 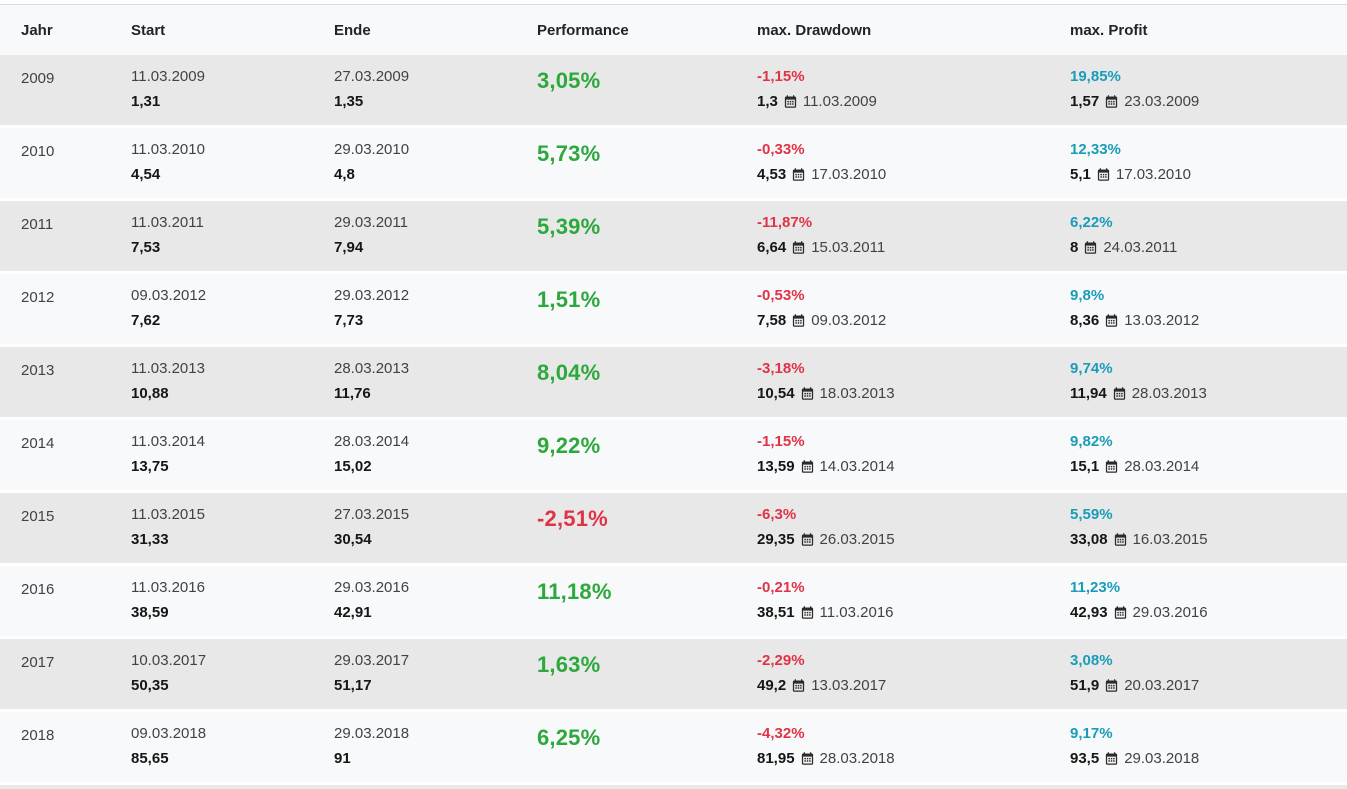 What do you see at coordinates (647, 311) in the screenshot?
I see `performance-cell: 1,51%` at bounding box center [647, 311].